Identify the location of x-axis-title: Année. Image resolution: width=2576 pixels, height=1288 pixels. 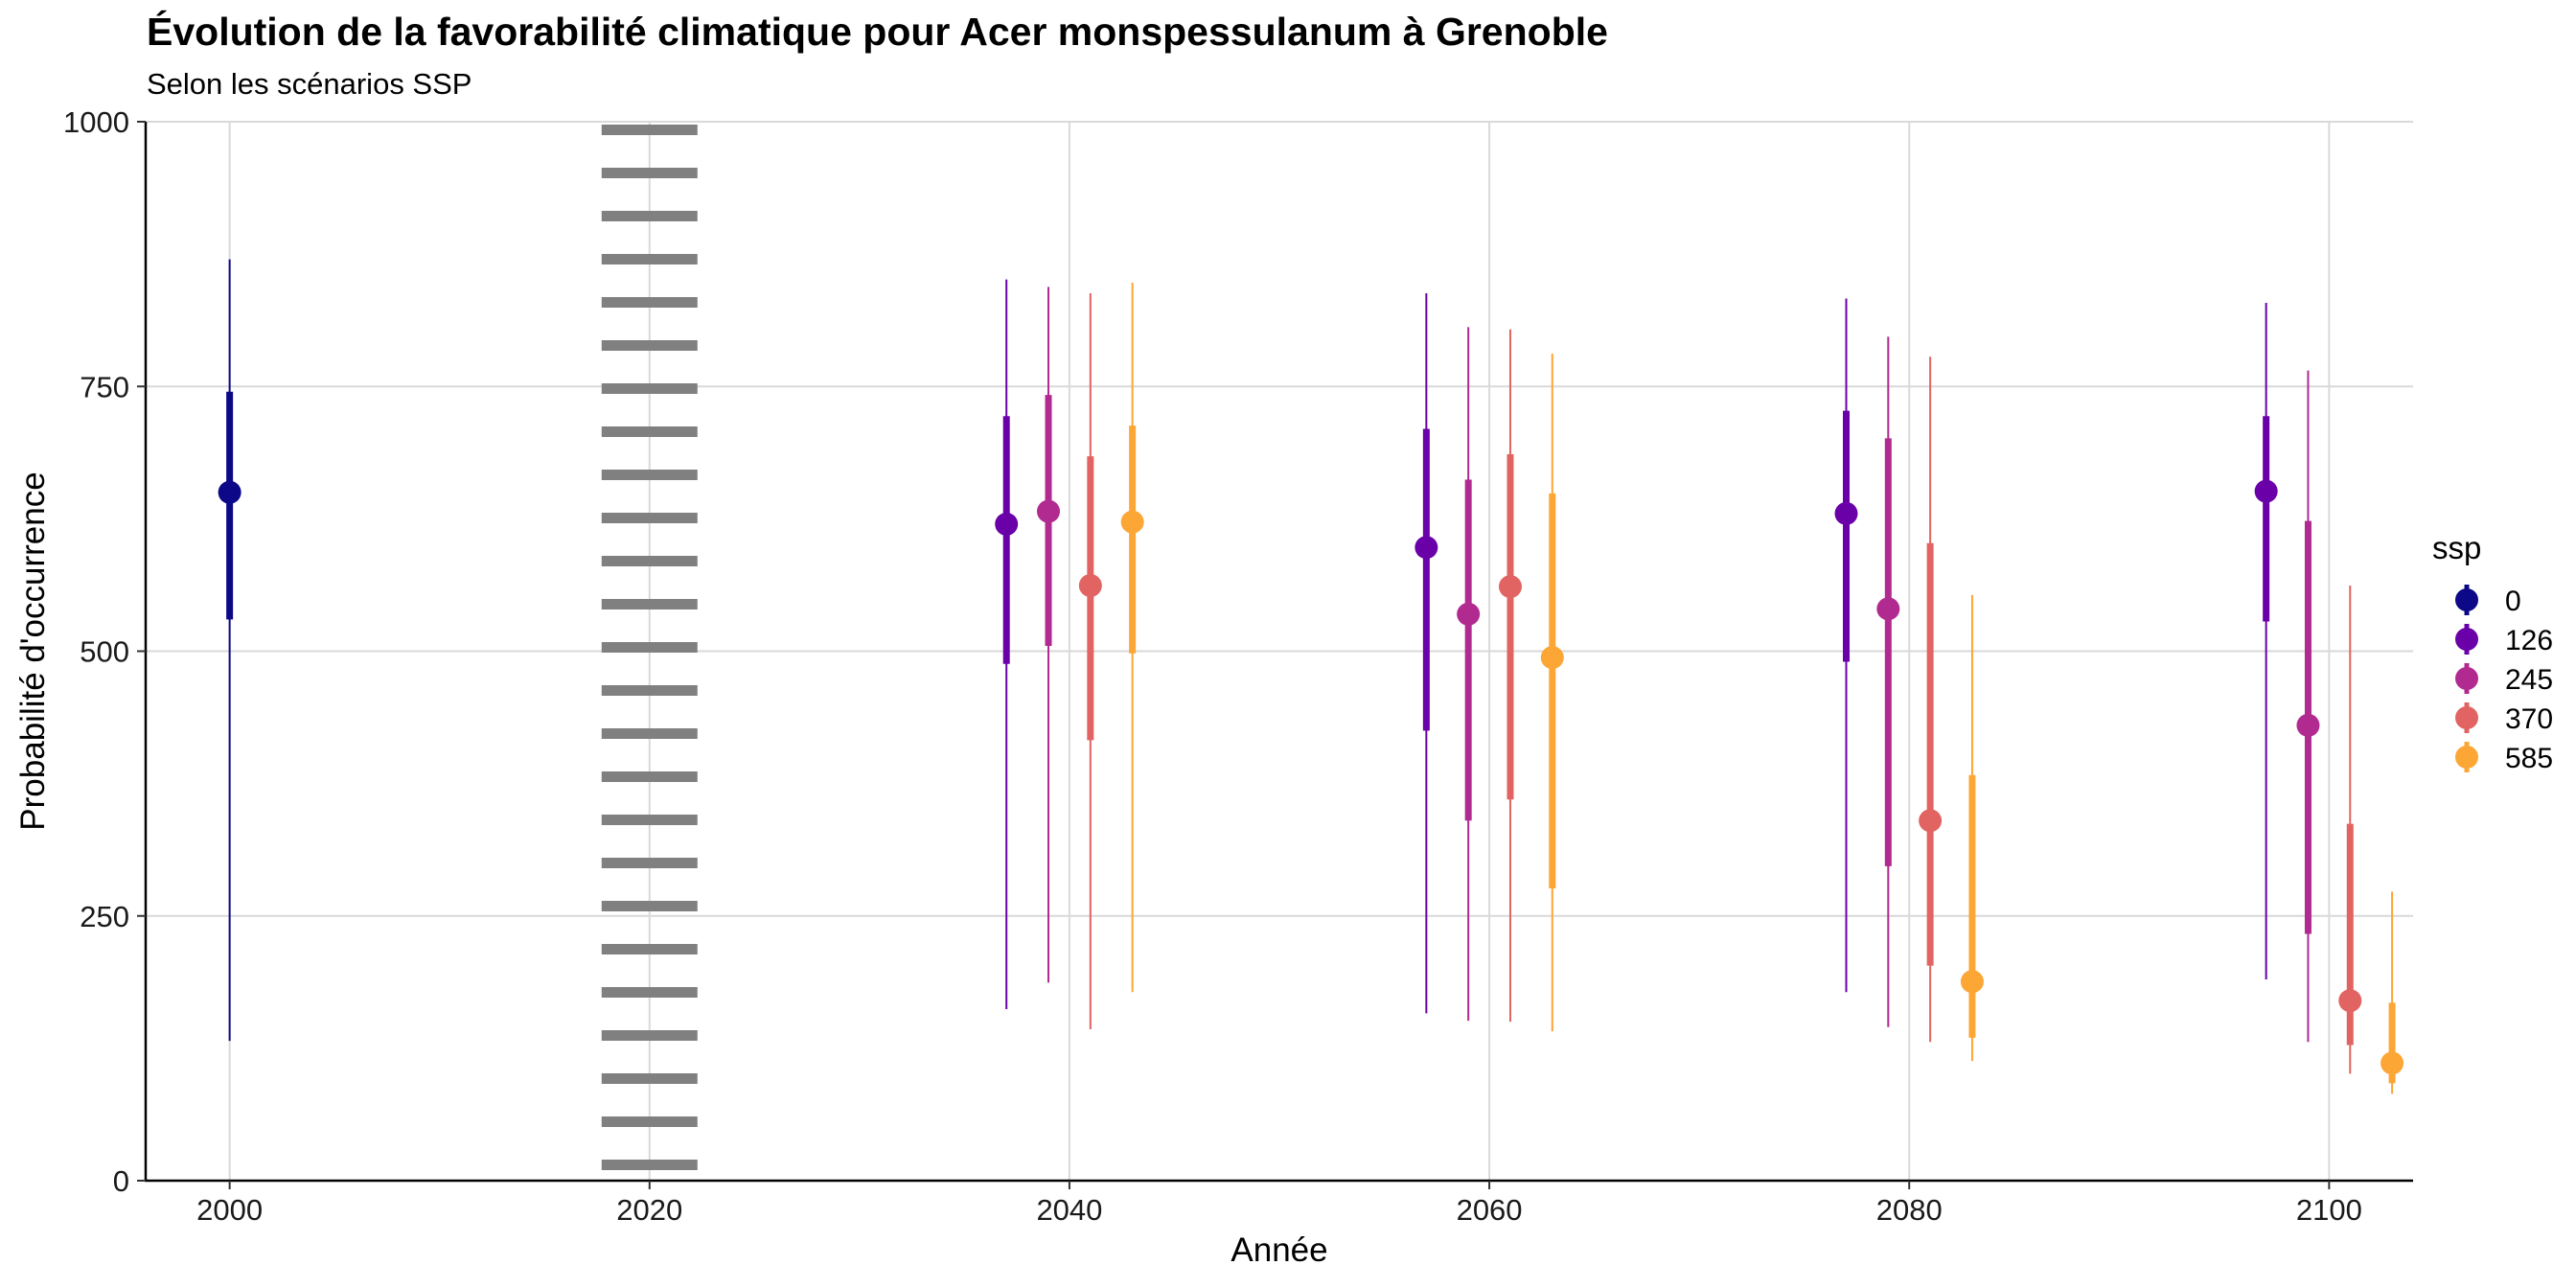
(1278, 1250).